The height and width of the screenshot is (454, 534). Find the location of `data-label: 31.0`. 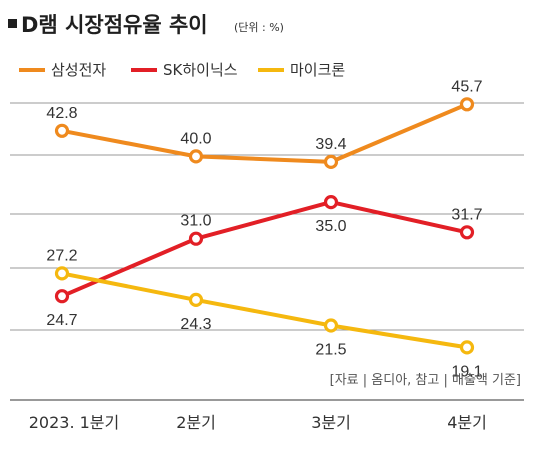

data-label: 31.0 is located at coordinates (195, 221).